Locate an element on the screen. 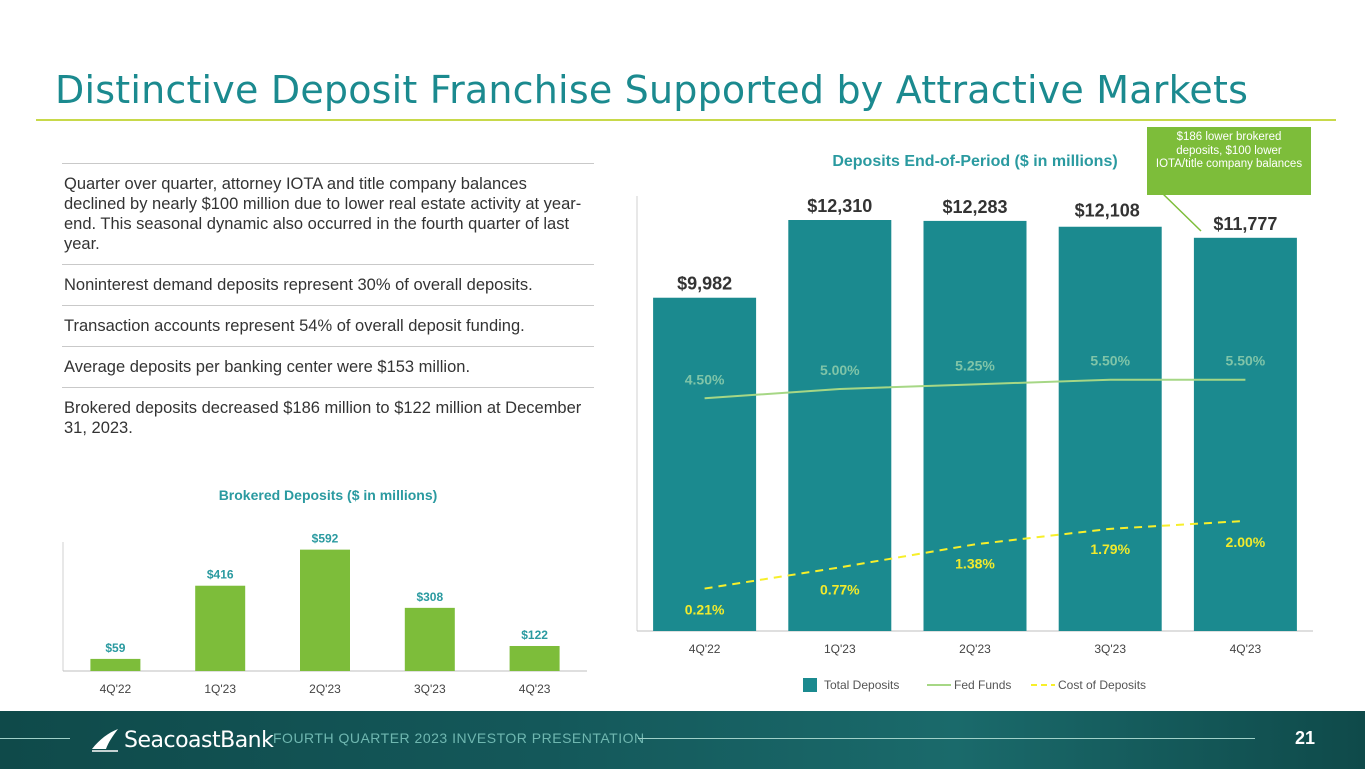 Image resolution: width=1365 pixels, height=769 pixels. fed-funds-label: 4.50% is located at coordinates (705, 379).